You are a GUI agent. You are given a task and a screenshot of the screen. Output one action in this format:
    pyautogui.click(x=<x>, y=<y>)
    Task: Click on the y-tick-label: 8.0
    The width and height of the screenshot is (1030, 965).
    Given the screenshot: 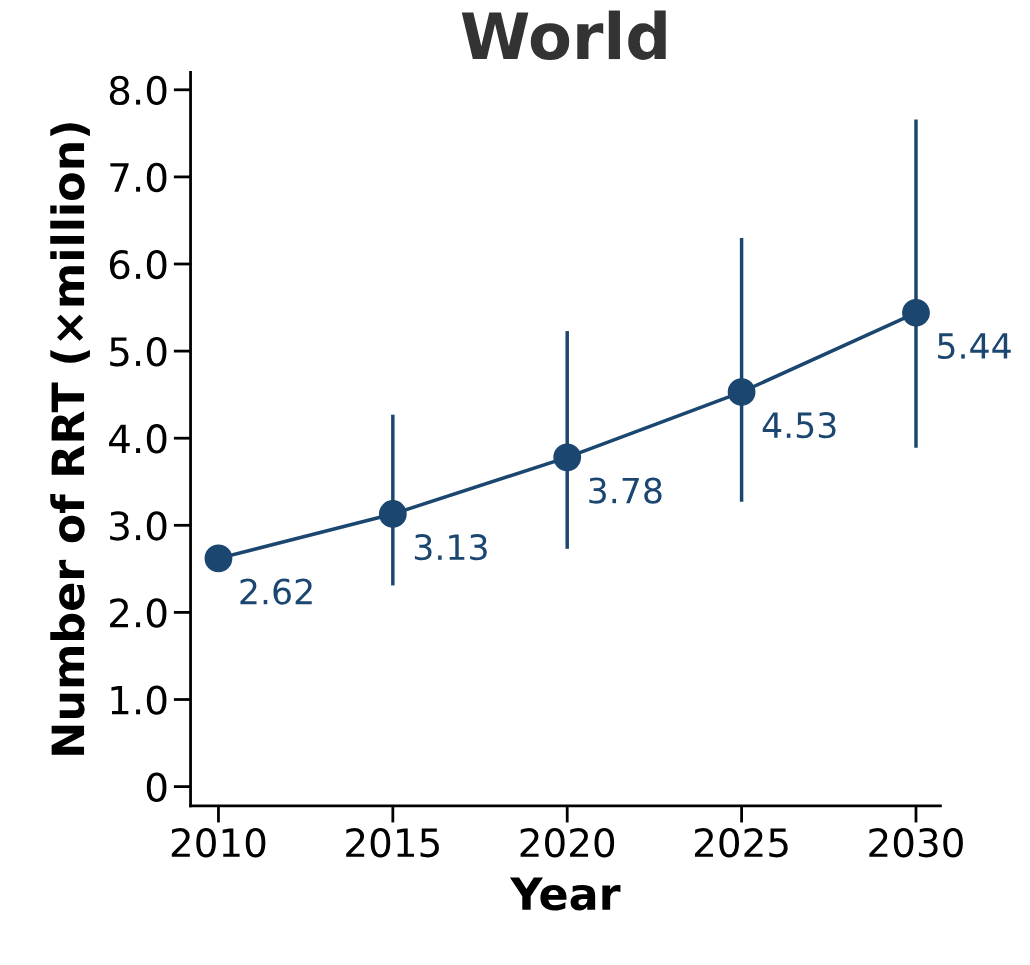 What is the action you would take?
    pyautogui.click(x=138, y=90)
    